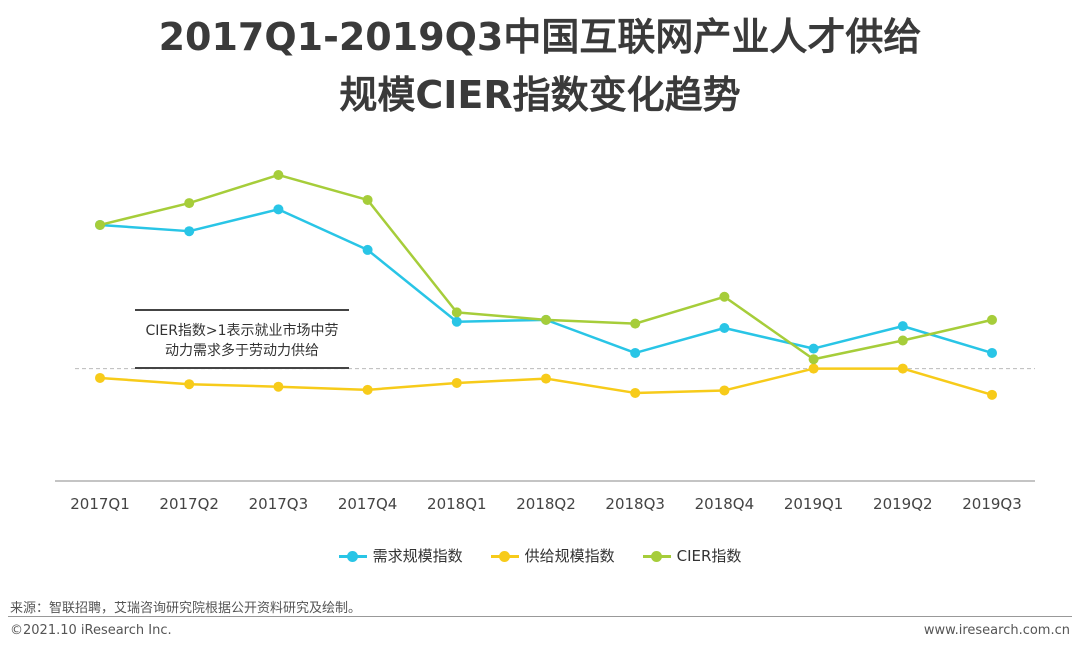 This screenshot has height=650, width=1080. I want to click on x-tick-label: 2017Q2, so click(189, 504).